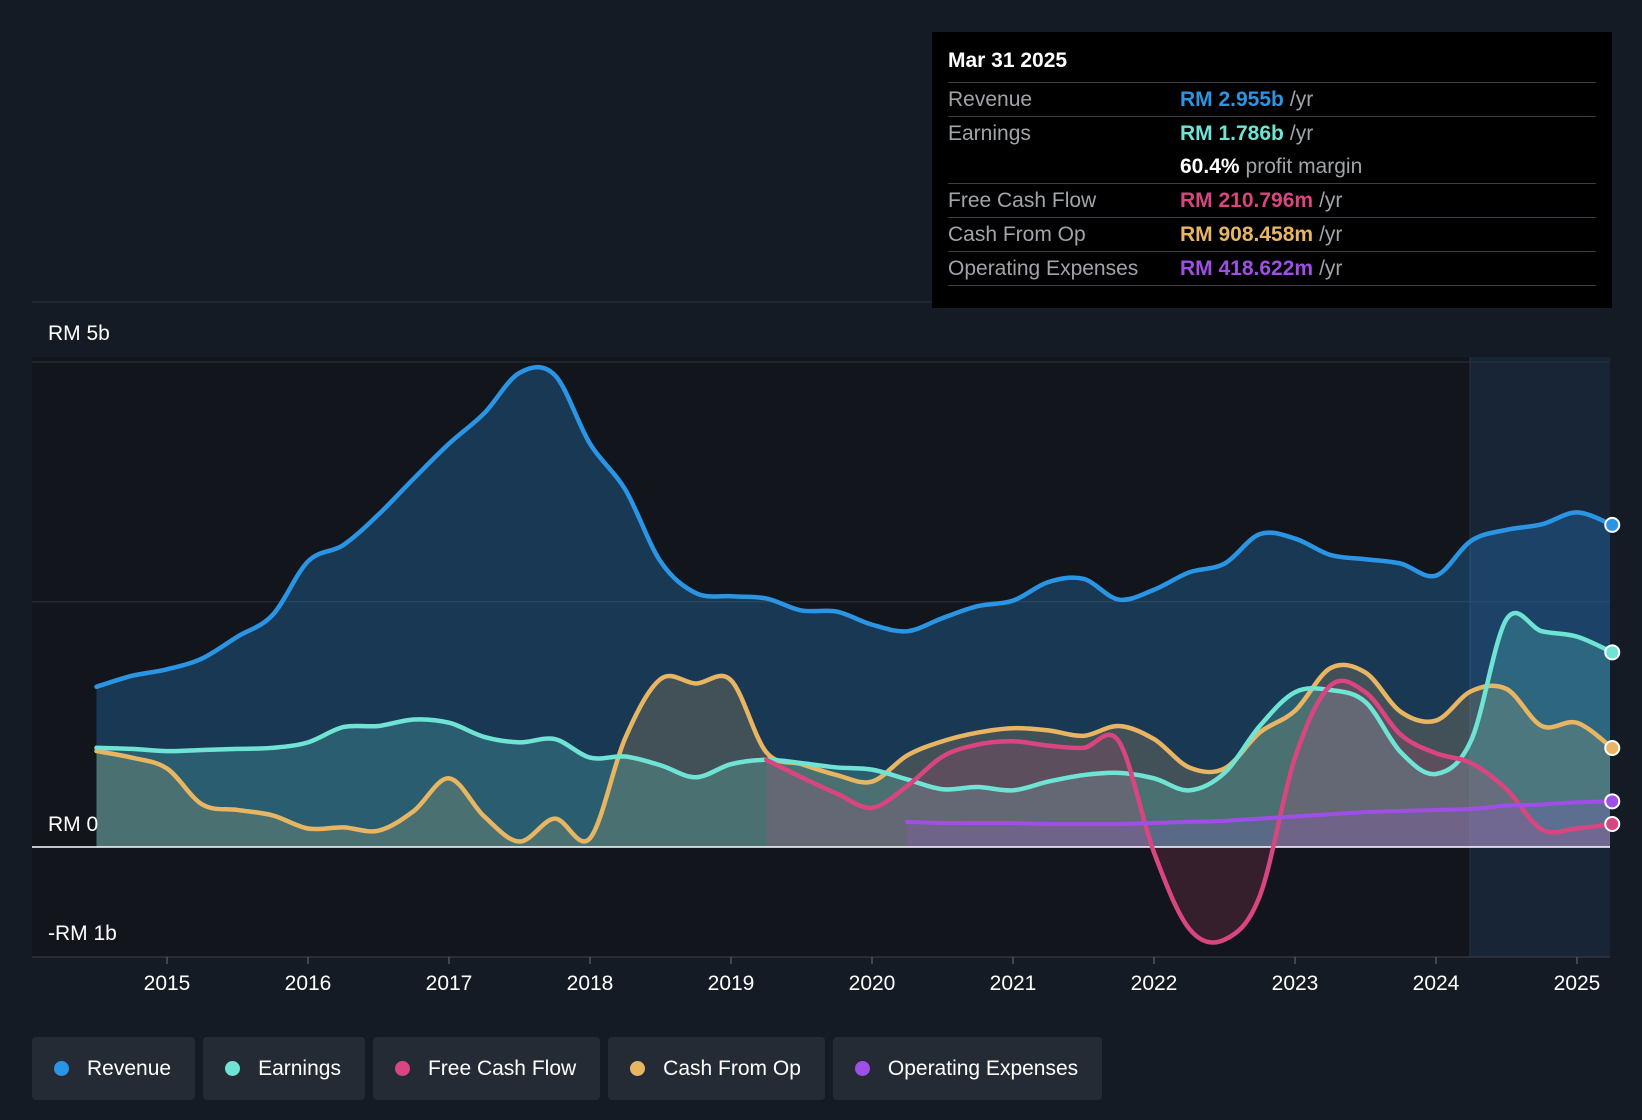  Describe the element at coordinates (449, 983) in the screenshot. I see `x-tick-label: 2017` at that location.